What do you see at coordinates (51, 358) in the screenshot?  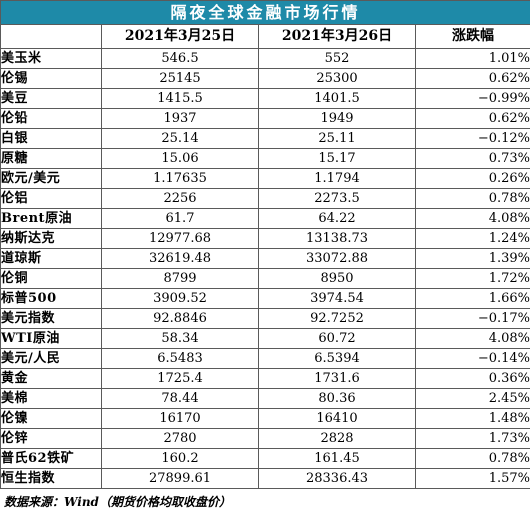 I see `row-name: 美元/人民` at bounding box center [51, 358].